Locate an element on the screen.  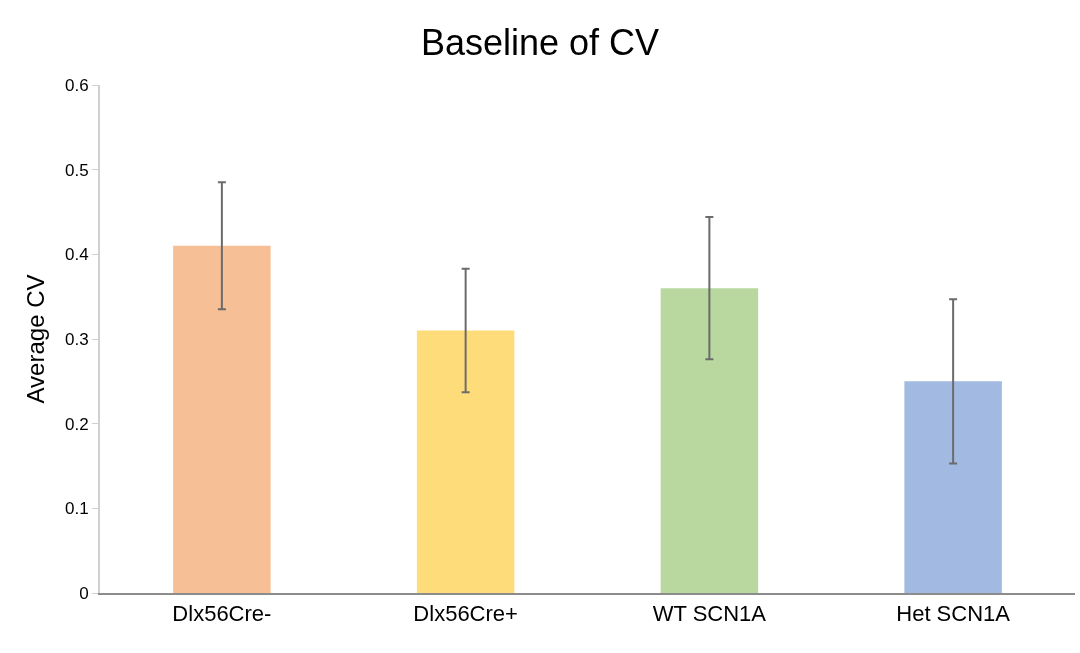
y-tick-label: 0.3 is located at coordinates (76, 339).